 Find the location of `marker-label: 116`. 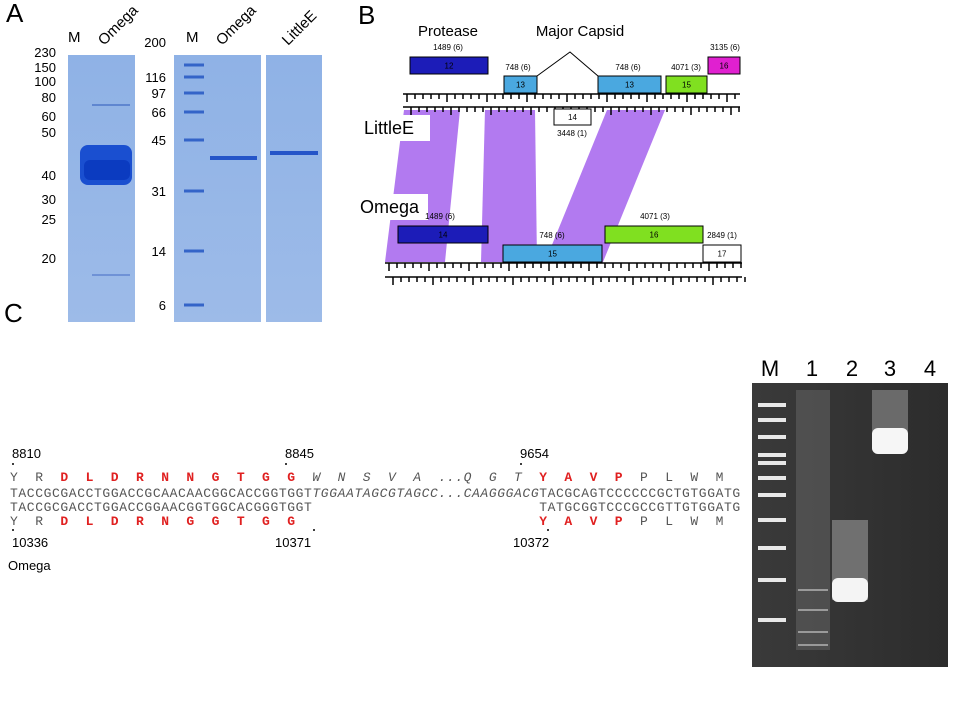

marker-label: 116 is located at coordinates (155, 77).